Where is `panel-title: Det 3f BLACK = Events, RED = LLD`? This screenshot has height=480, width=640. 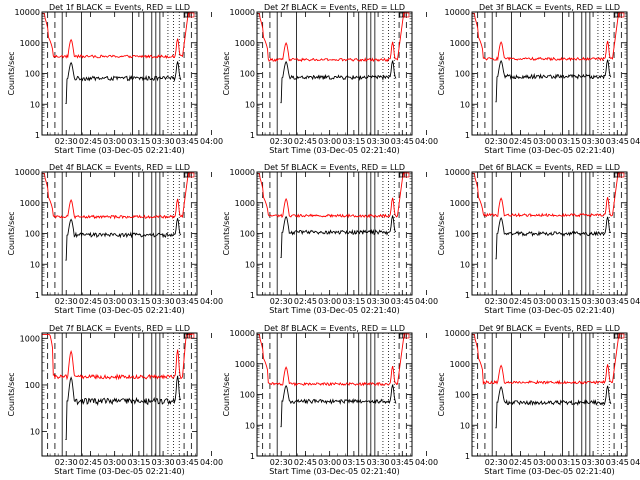 panel-title: Det 3f BLACK = Events, RED = LLD is located at coordinates (549, 7).